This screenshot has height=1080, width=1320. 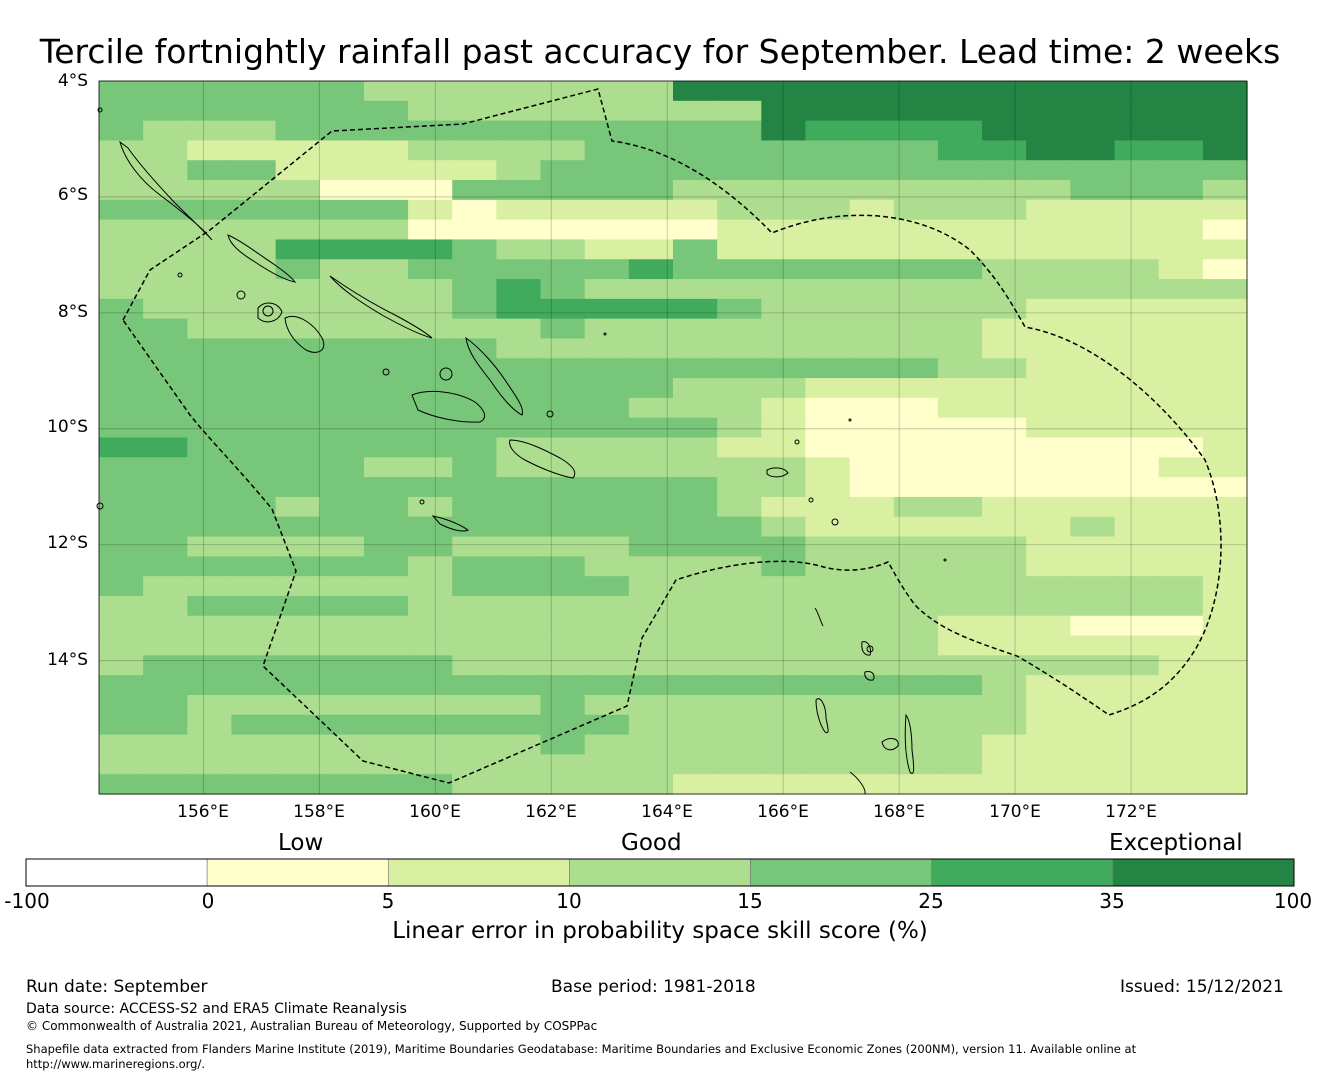 What do you see at coordinates (450, 523) in the screenshot?
I see `island-rennell` at bounding box center [450, 523].